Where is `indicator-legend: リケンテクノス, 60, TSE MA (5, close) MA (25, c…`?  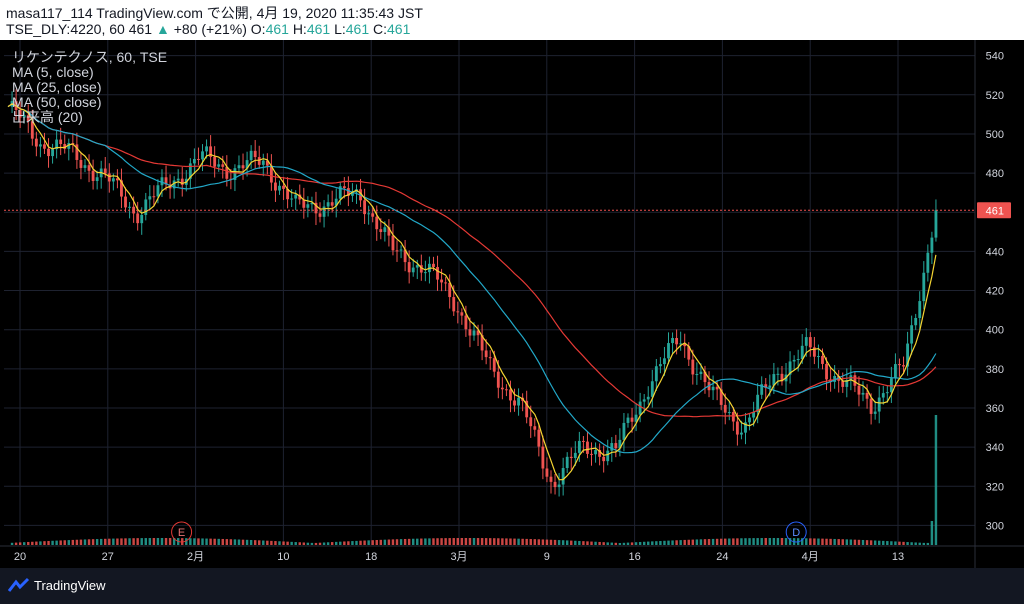
indicator-legend: リケンテクノス, 60, TSE MA (5, close) MA (25, c… is located at coordinates (89, 87).